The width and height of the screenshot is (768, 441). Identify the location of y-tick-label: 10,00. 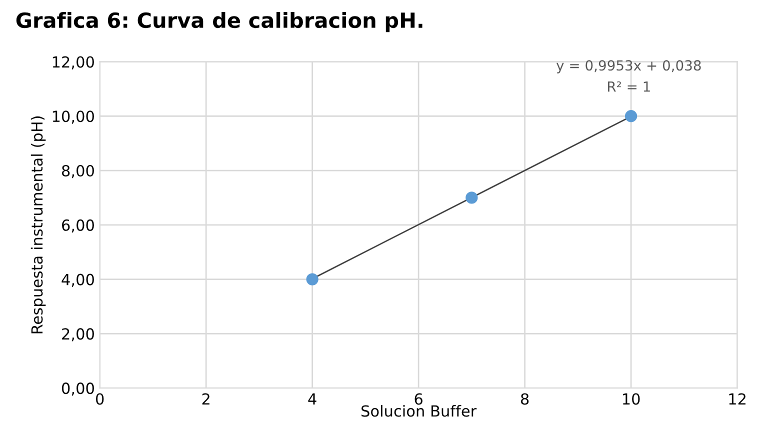
(73, 117).